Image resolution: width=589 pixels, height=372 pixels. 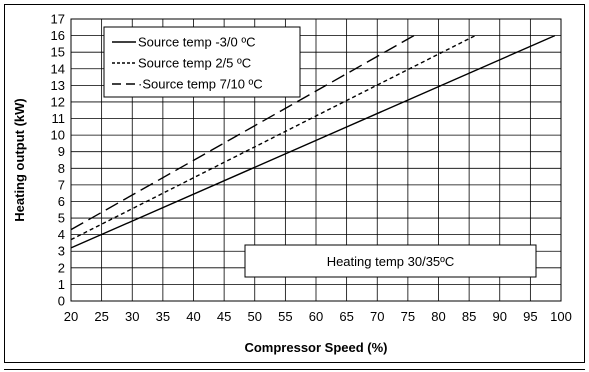 I want to click on legend-label-1: Source temp -3/0 ºC, so click(x=196, y=42).